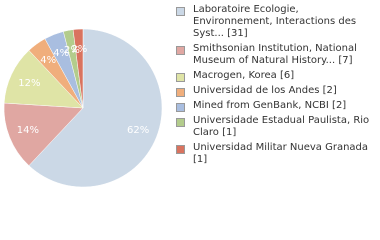 The image size is (380, 240). Describe the element at coordinates (244, 75) in the screenshot. I see `legend-label: Macrogen, Korea [6]` at that location.